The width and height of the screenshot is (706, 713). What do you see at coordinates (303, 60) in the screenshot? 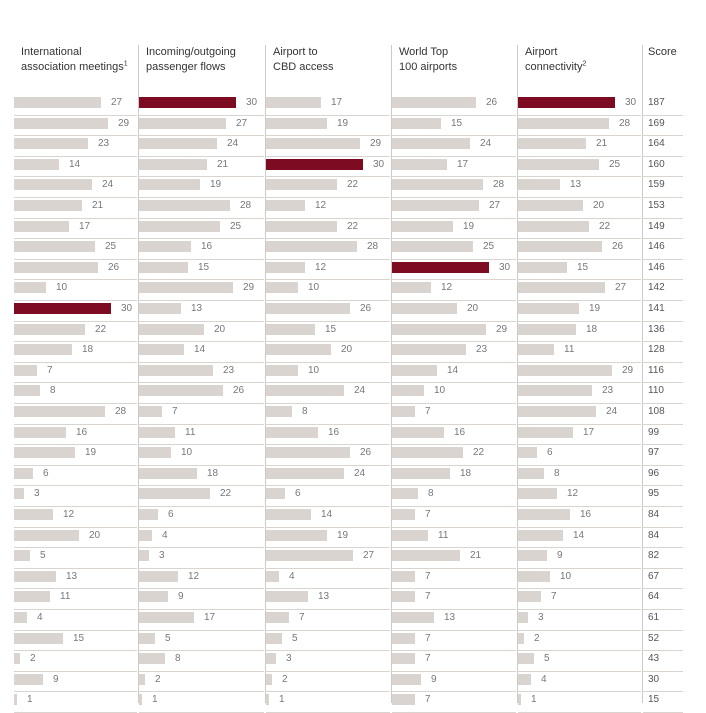
I see `column-header: Airport to CBD access` at bounding box center [303, 60].